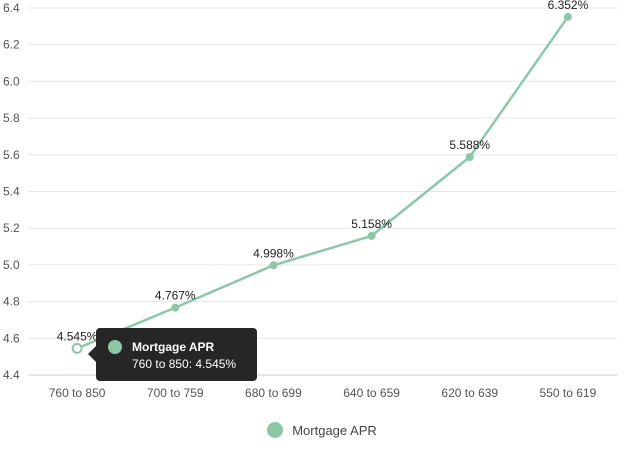  I want to click on data-label: 6.352%, so click(568, 6).